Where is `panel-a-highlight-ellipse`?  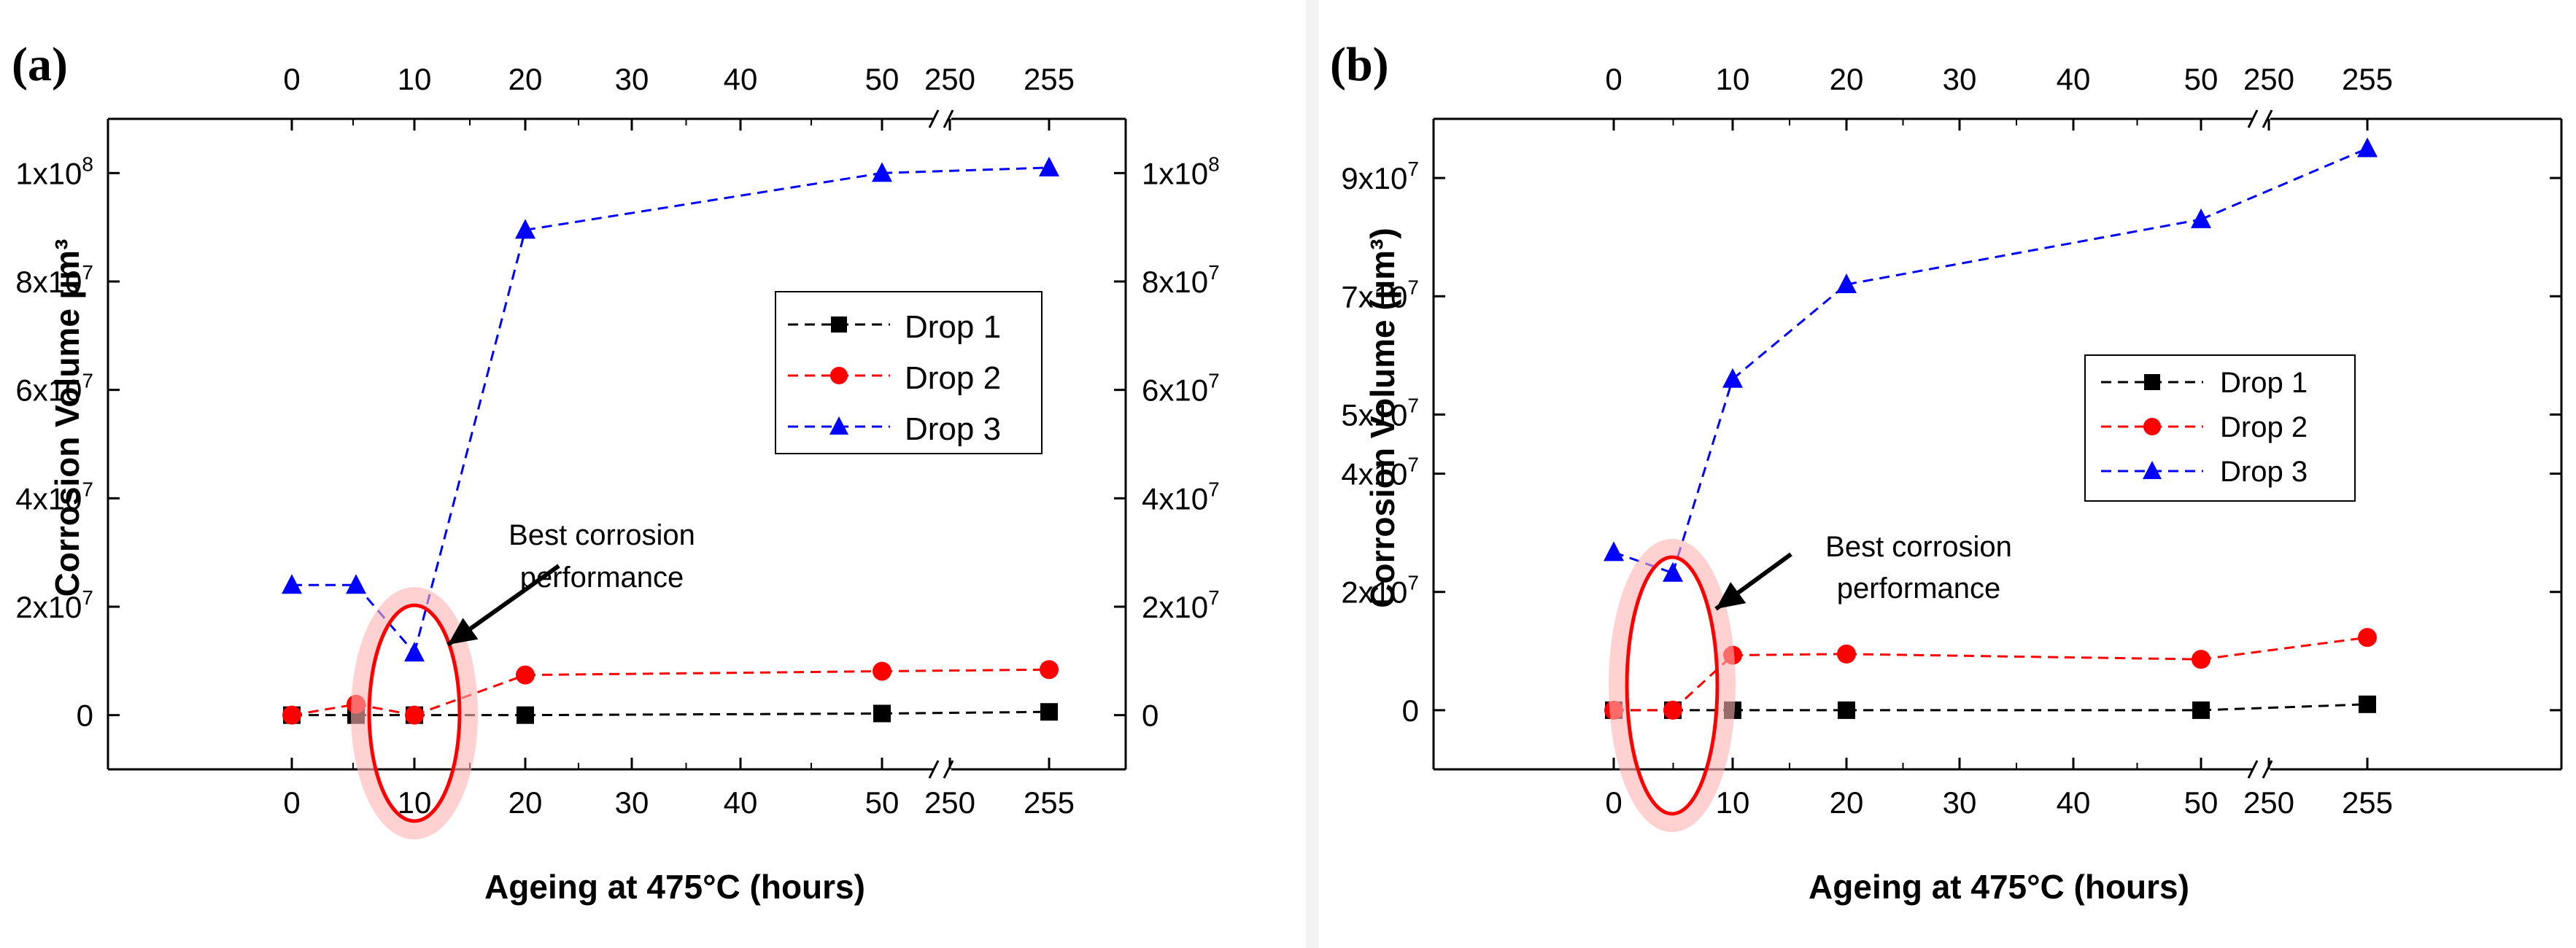 panel-a-highlight-ellipse is located at coordinates (414, 713).